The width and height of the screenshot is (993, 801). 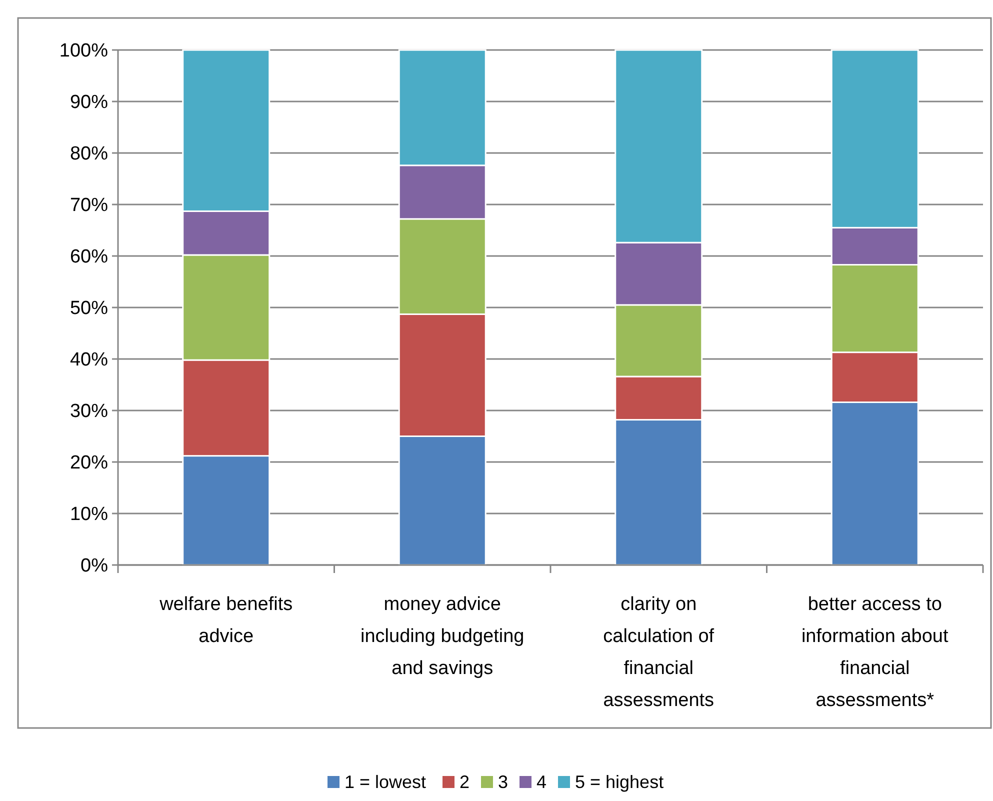 I want to click on y-tick-label: 100%, so click(x=83, y=51).